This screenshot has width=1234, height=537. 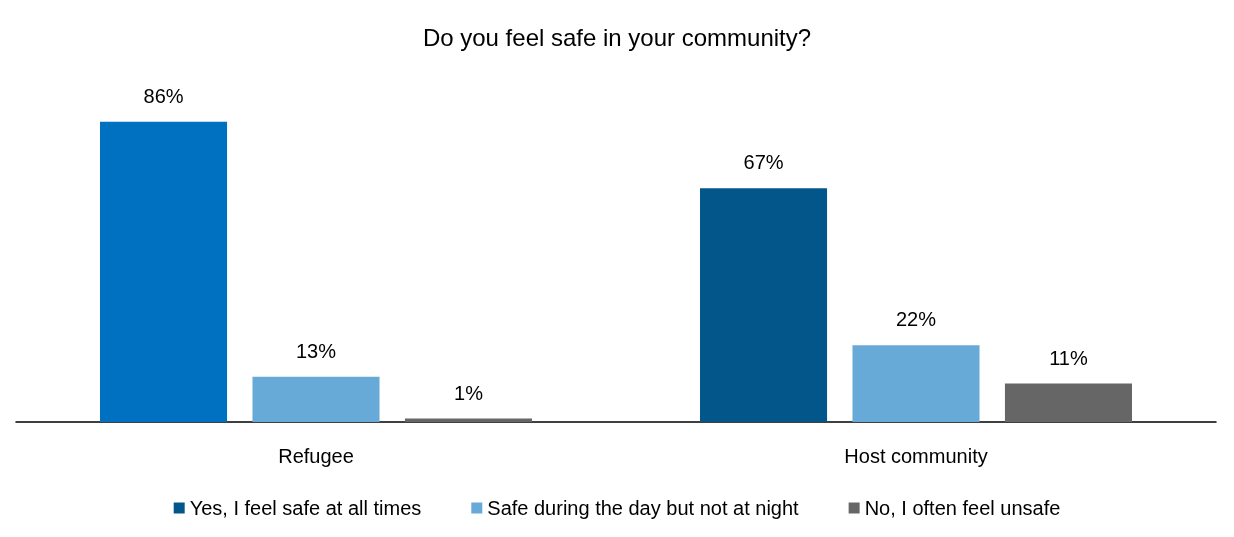 What do you see at coordinates (916, 456) in the screenshot?
I see `x-tick-label: Host community` at bounding box center [916, 456].